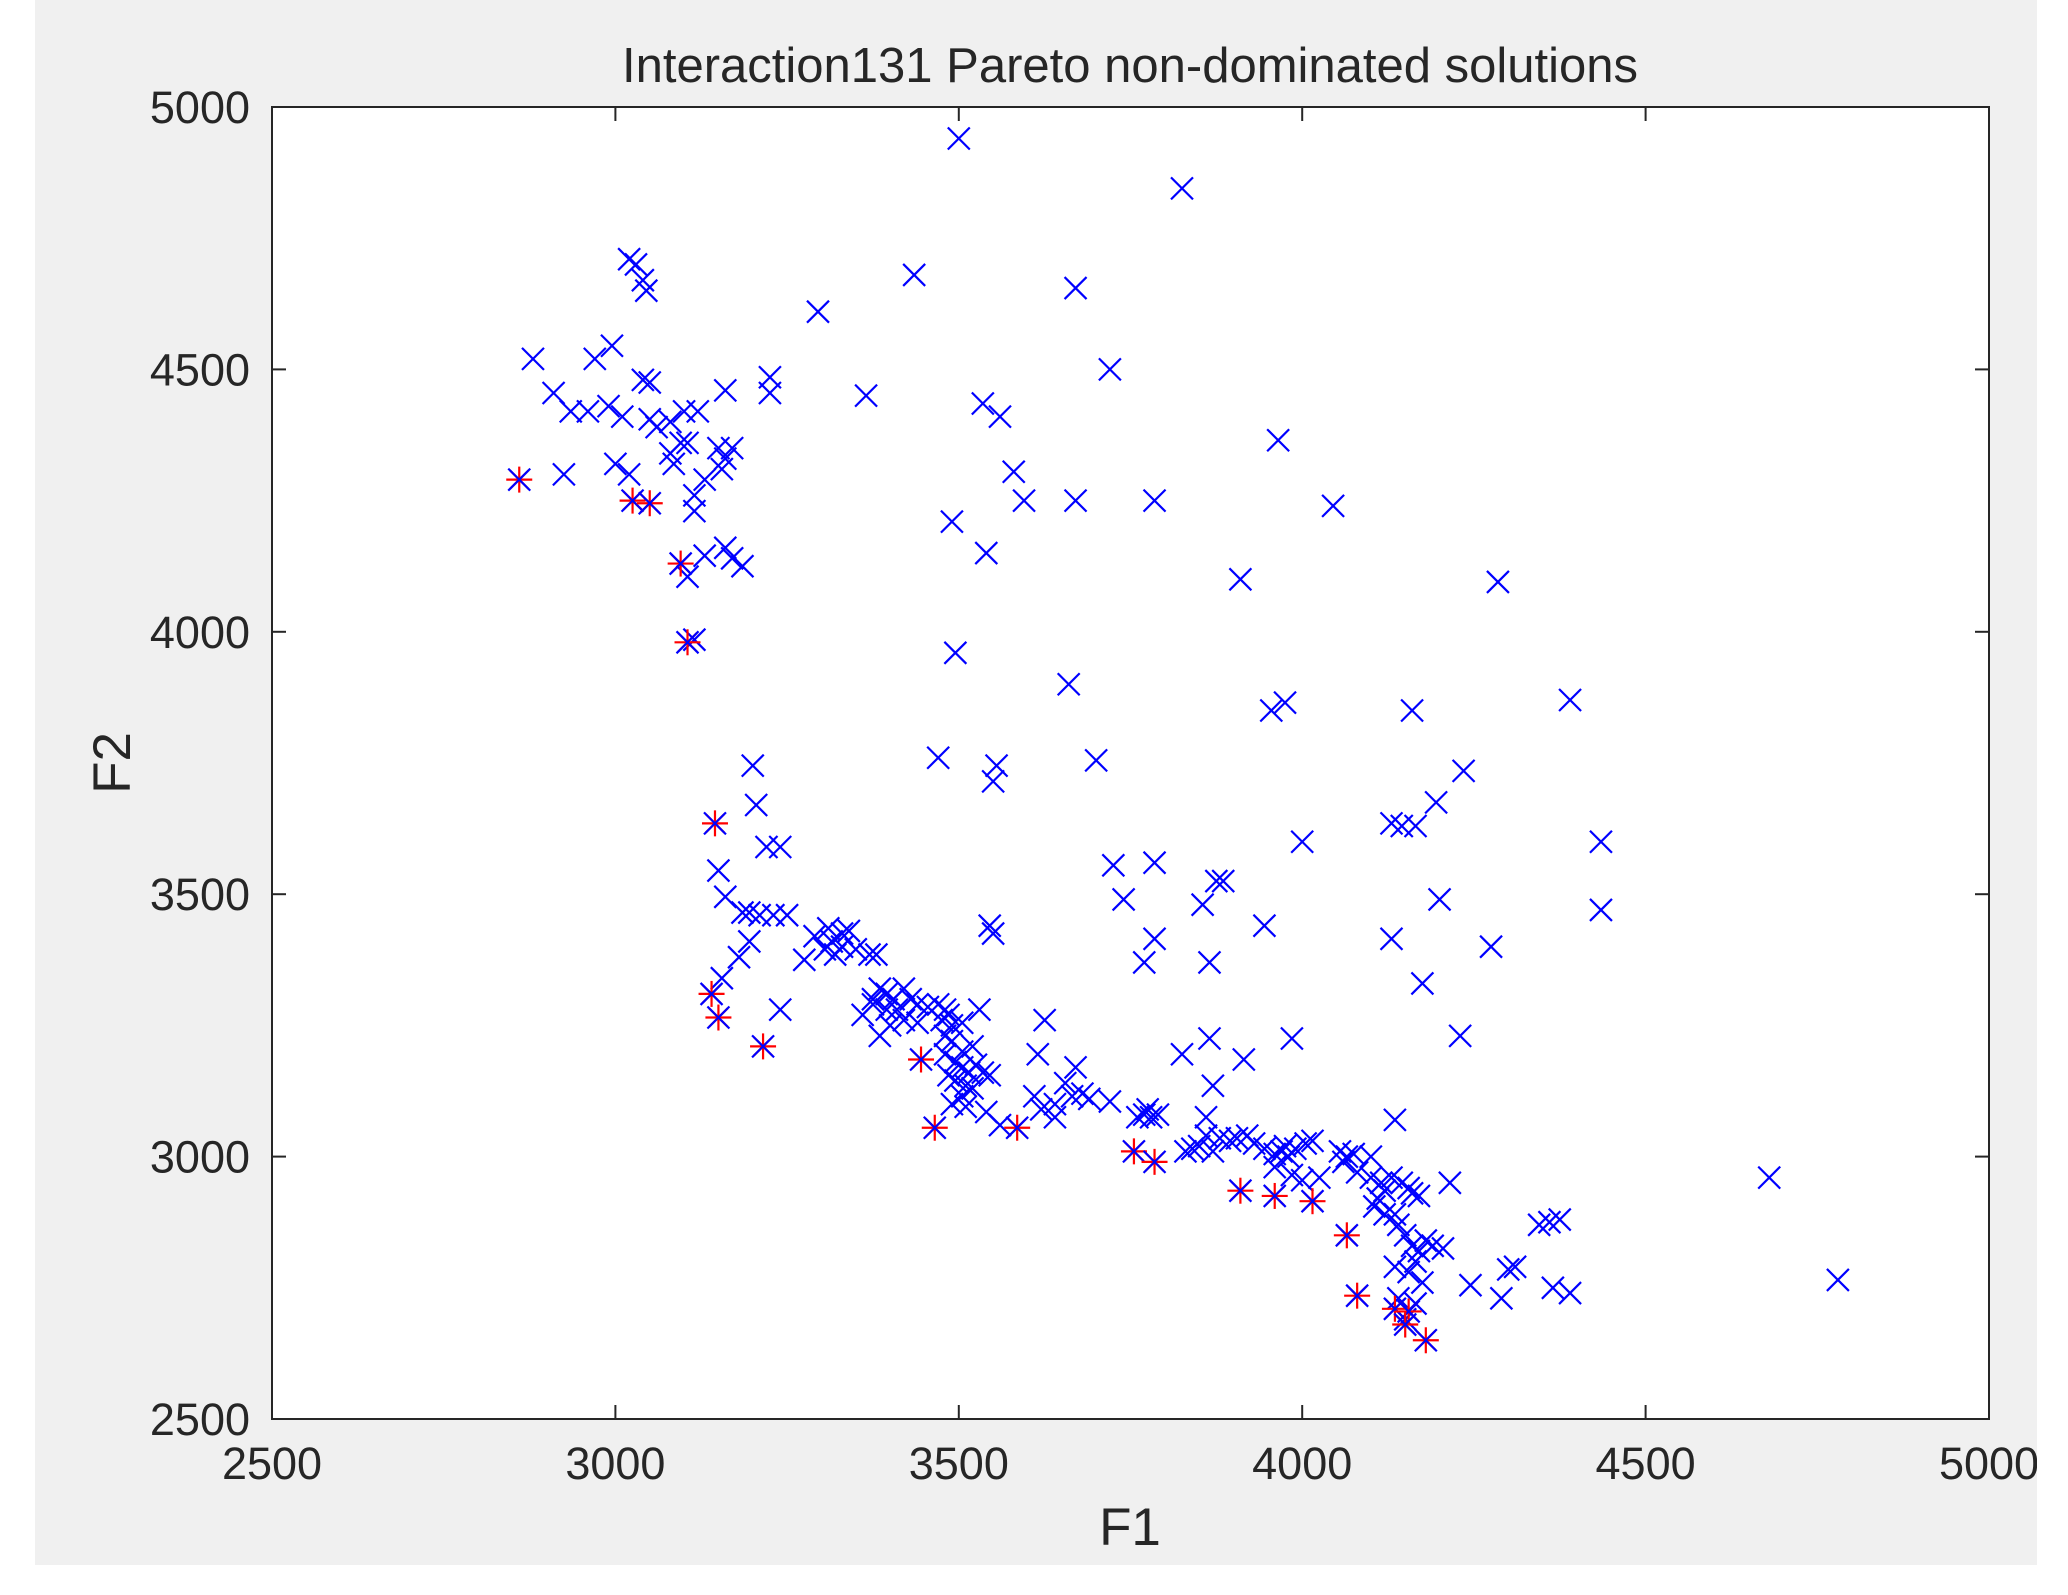 This screenshot has width=2068, height=1595. I want to click on y-tick-label: 3500, so click(200, 894).